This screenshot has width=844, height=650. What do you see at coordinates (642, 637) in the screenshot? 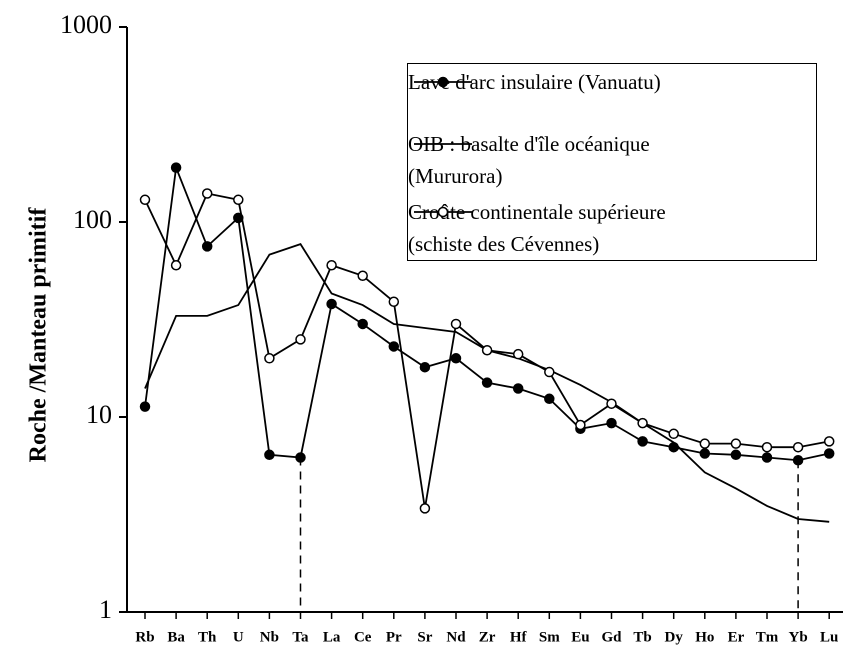
I see `x-tick-label: Tb` at bounding box center [642, 637].